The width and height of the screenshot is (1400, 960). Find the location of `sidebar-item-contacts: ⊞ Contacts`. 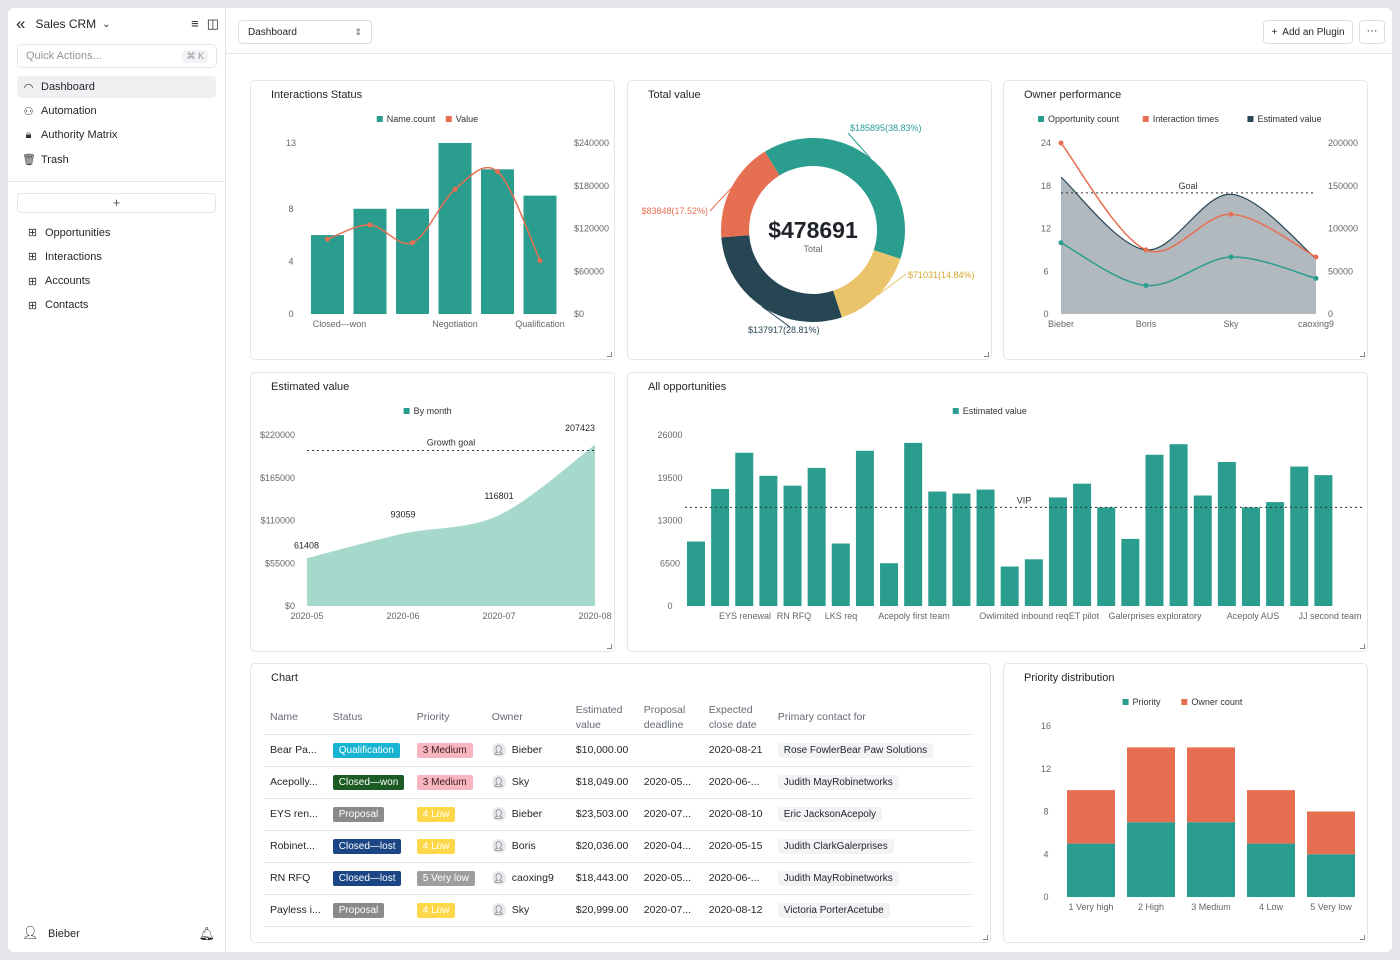

sidebar-item-contacts: ⊞ Contacts is located at coordinates (116, 305).